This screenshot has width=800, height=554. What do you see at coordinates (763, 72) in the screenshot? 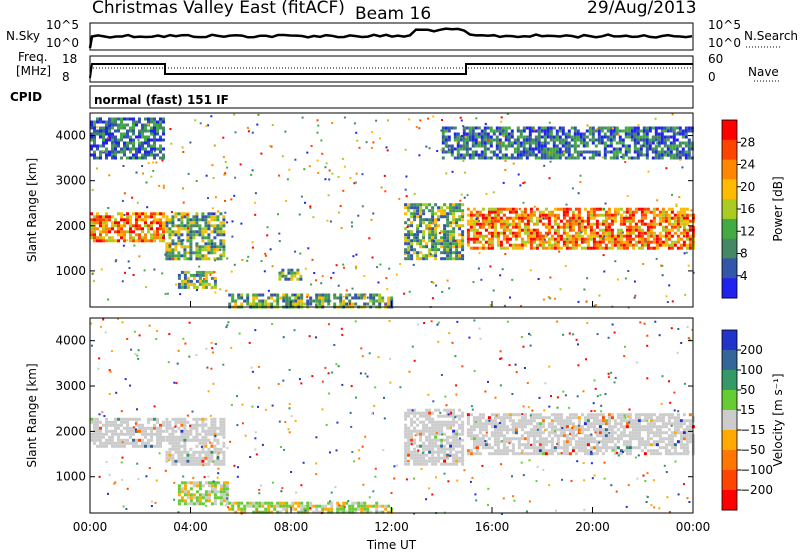
I see `nave-label: Nave` at bounding box center [763, 72].